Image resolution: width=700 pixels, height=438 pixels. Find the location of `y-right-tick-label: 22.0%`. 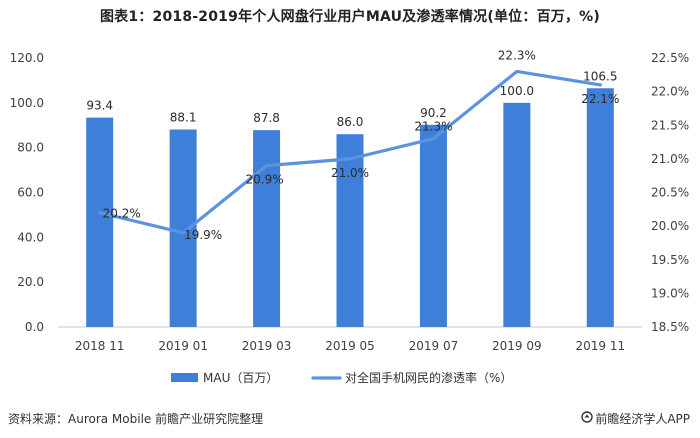

y-right-tick-label: 22.0% is located at coordinates (670, 92).